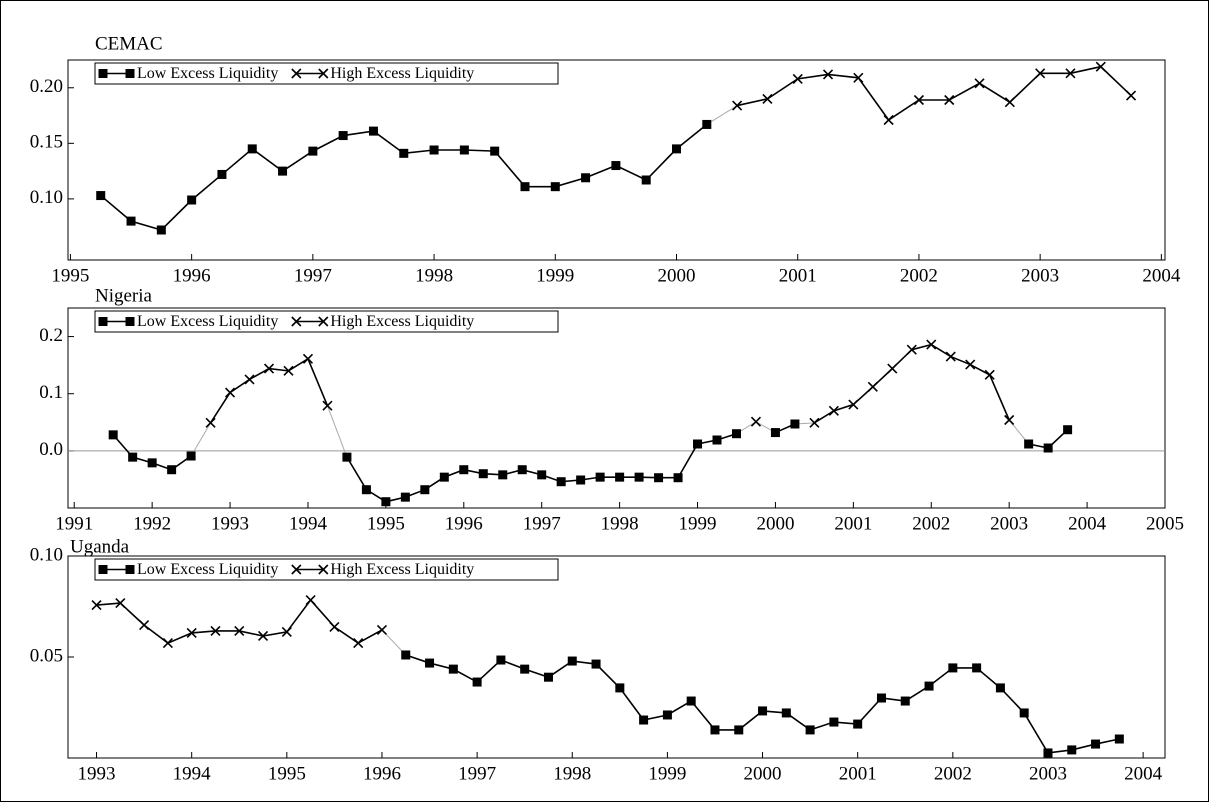 The image size is (1209, 802). Describe the element at coordinates (129, 43) in the screenshot. I see `chart-title: CEMAC` at that location.